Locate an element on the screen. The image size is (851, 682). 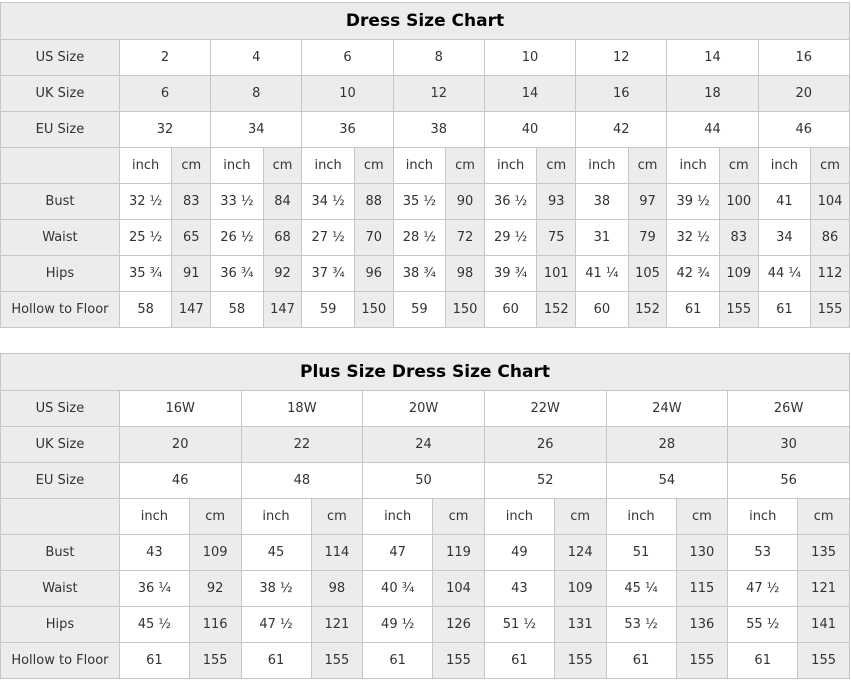
measure-cm-cell: 65 is located at coordinates (191, 237).